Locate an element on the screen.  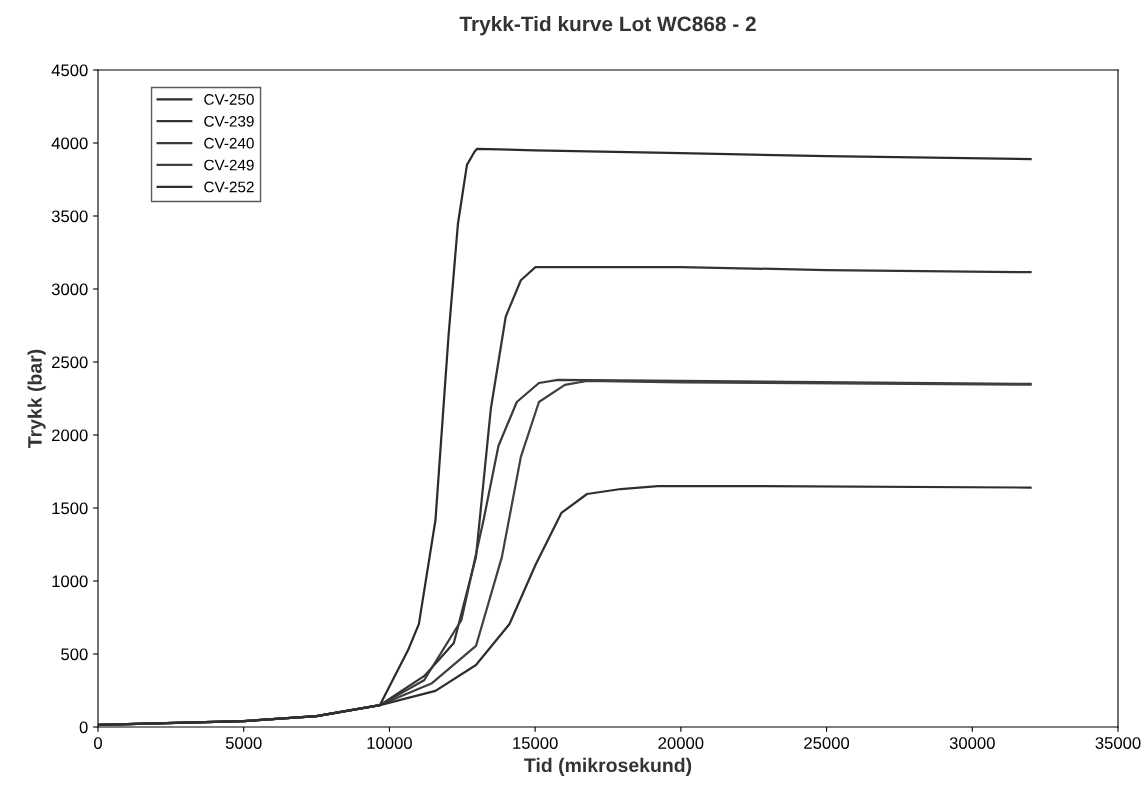
chart-title: Trykk-Tid kurve Lot WC868 - 2 is located at coordinates (607, 26).